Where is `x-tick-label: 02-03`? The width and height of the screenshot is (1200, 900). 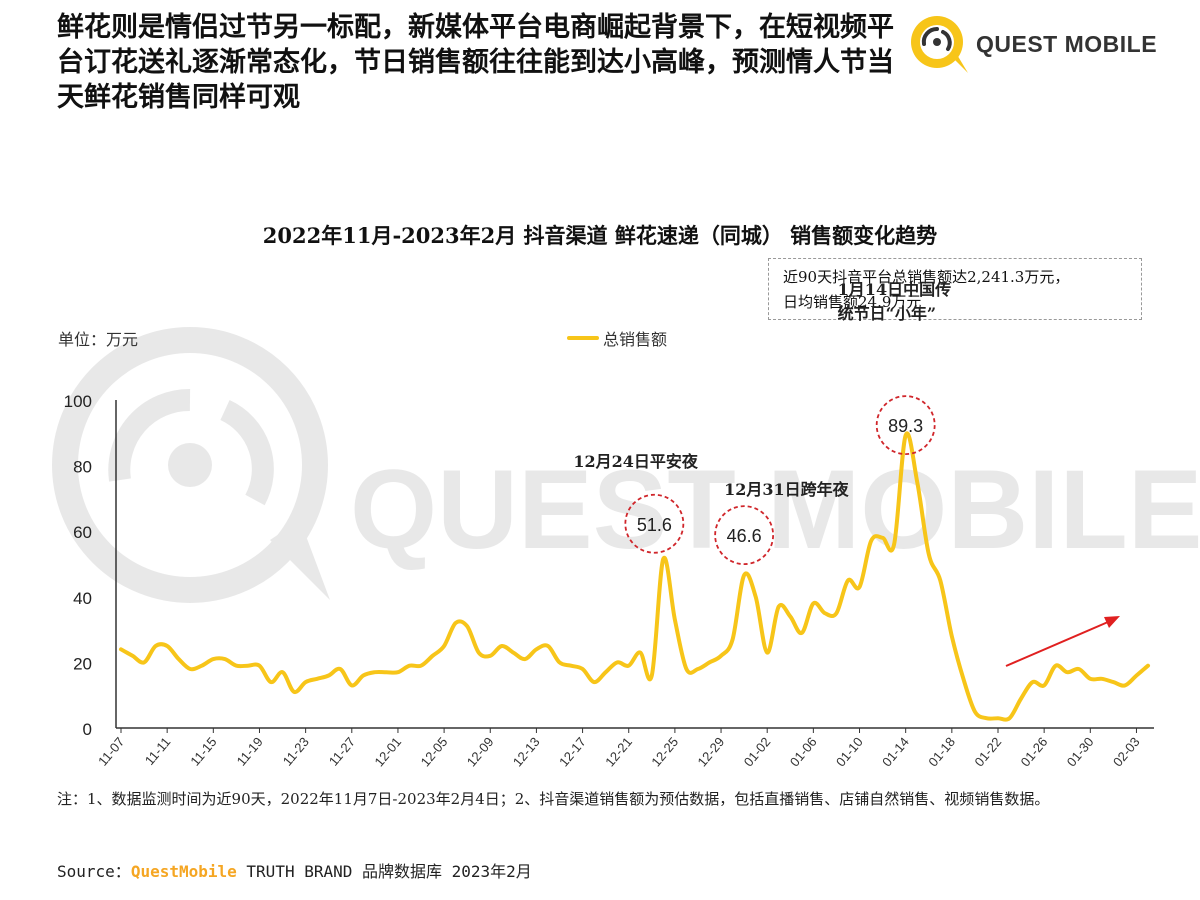
x-tick-label: 02-03 is located at coordinates (1126, 751).